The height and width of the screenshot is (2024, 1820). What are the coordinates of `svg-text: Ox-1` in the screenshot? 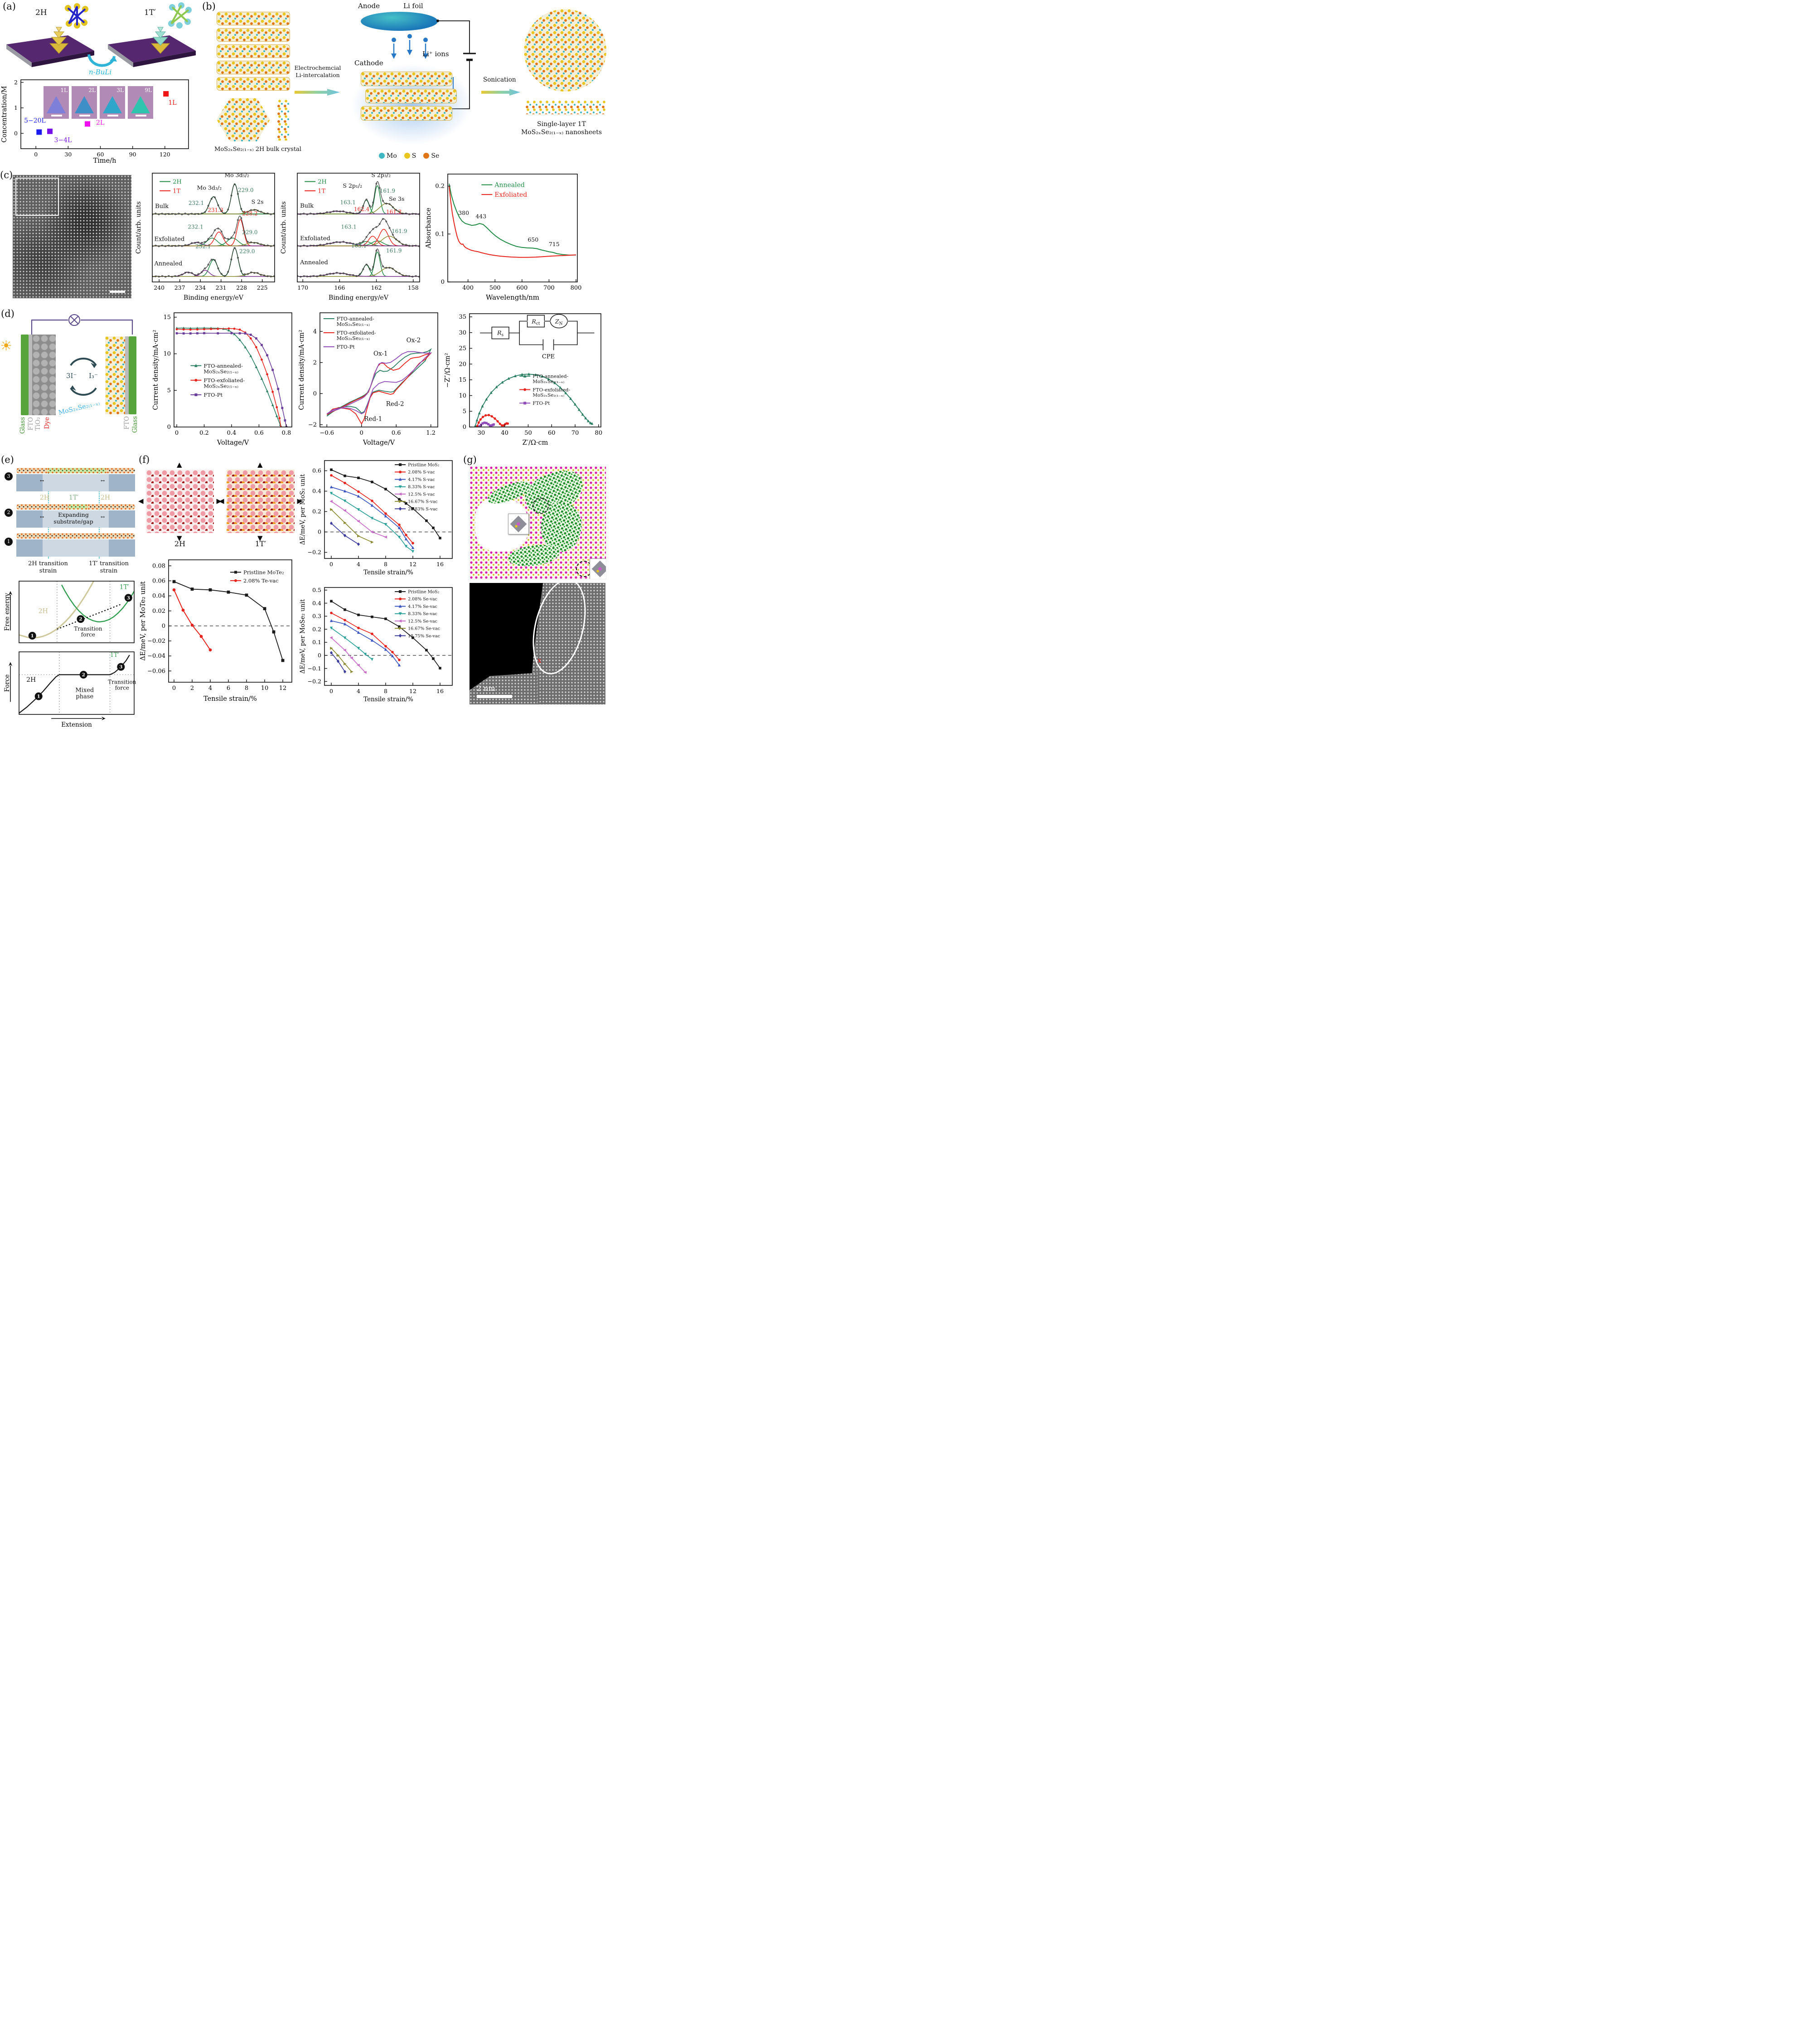 It's located at (380, 354).